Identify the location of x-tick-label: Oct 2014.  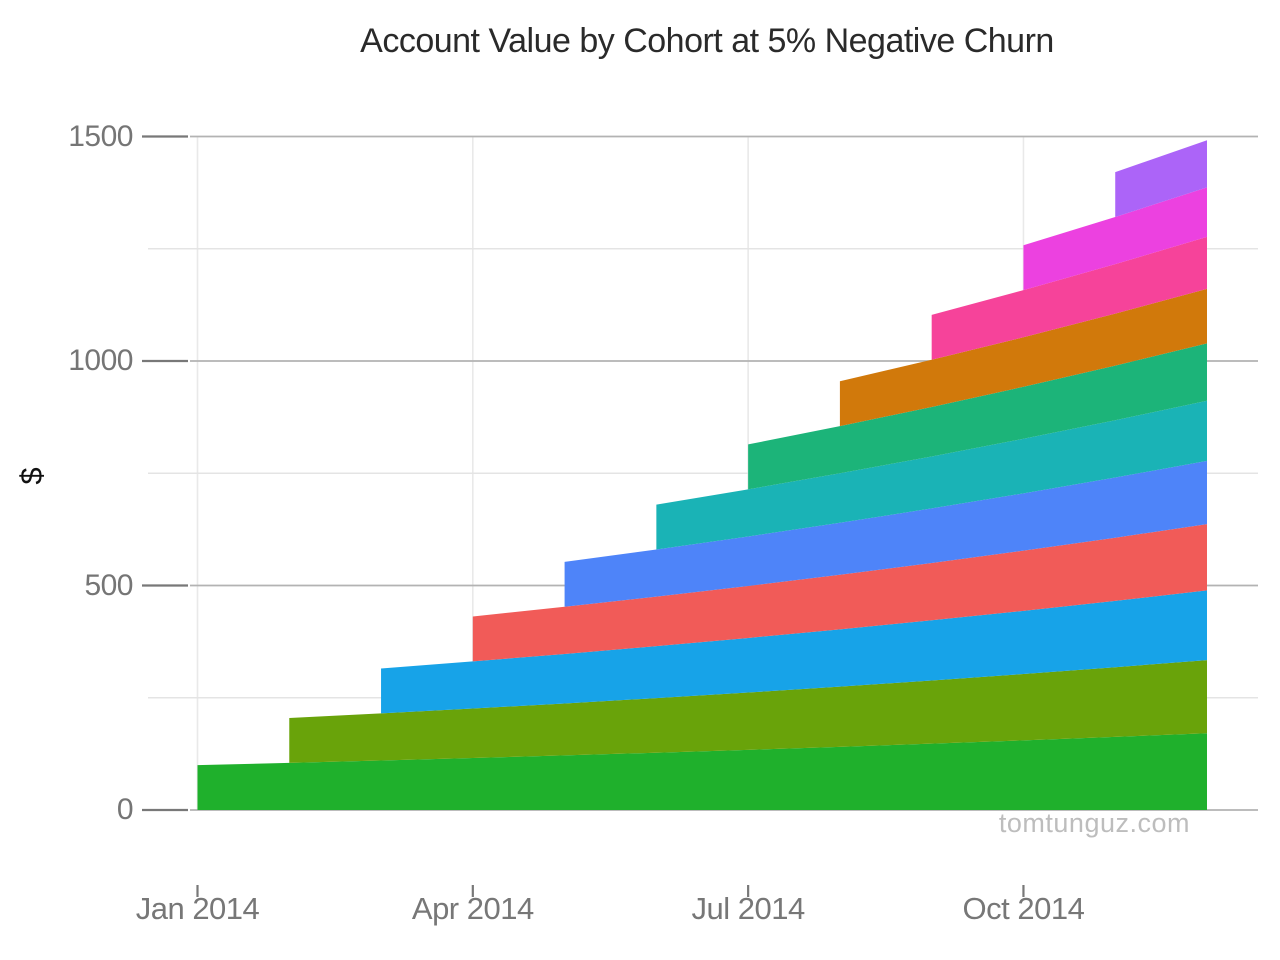
(1023, 908).